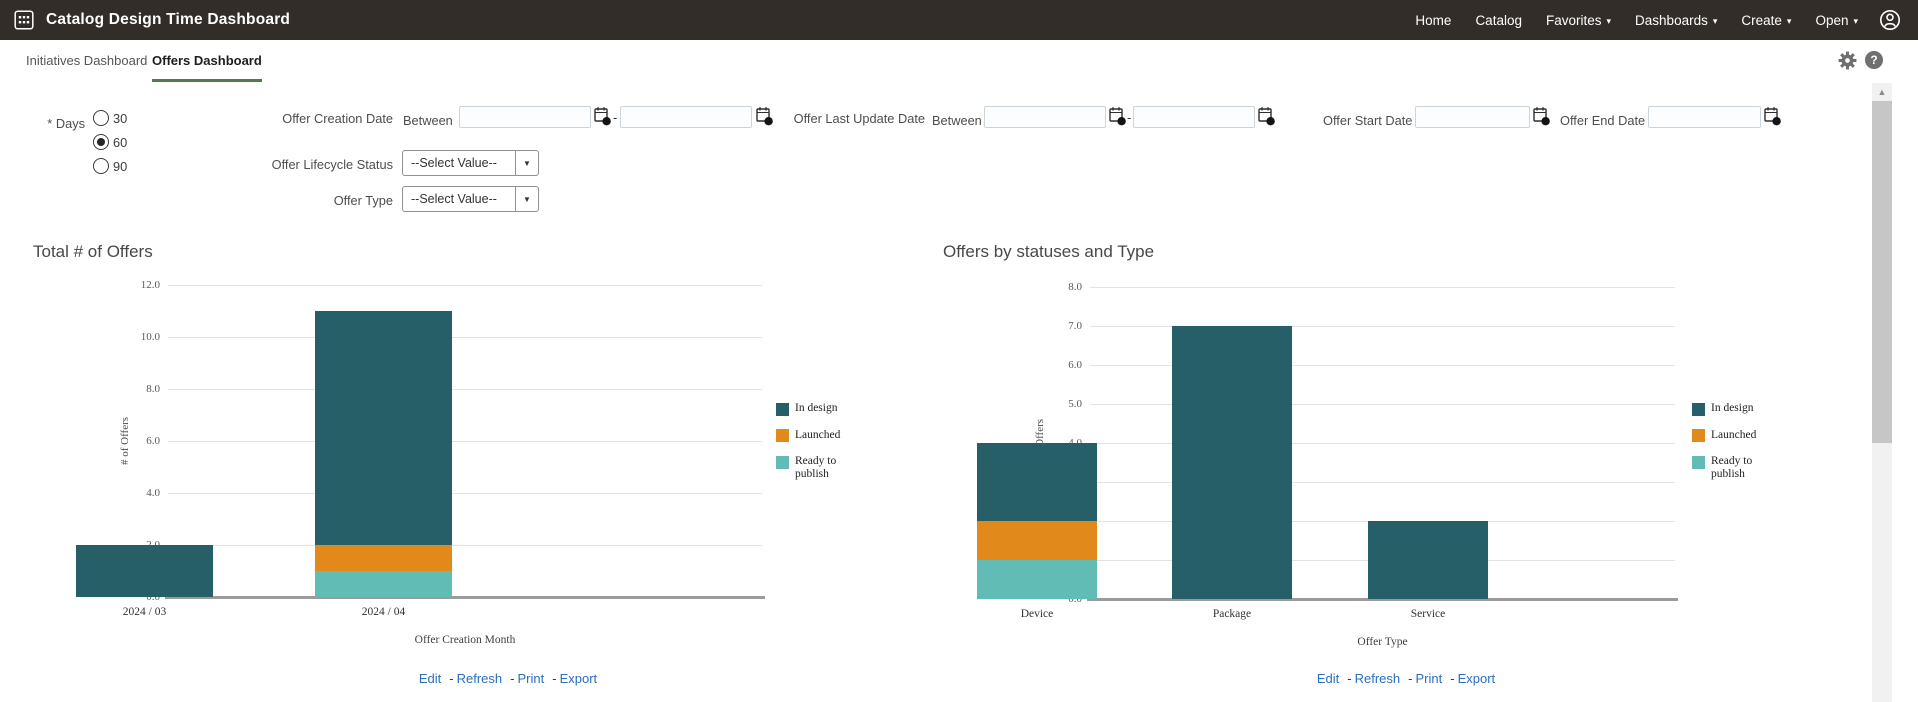 Image resolution: width=1918 pixels, height=702 pixels. I want to click on chart-links: Edit - Refresh - Print - Export, so click(508, 678).